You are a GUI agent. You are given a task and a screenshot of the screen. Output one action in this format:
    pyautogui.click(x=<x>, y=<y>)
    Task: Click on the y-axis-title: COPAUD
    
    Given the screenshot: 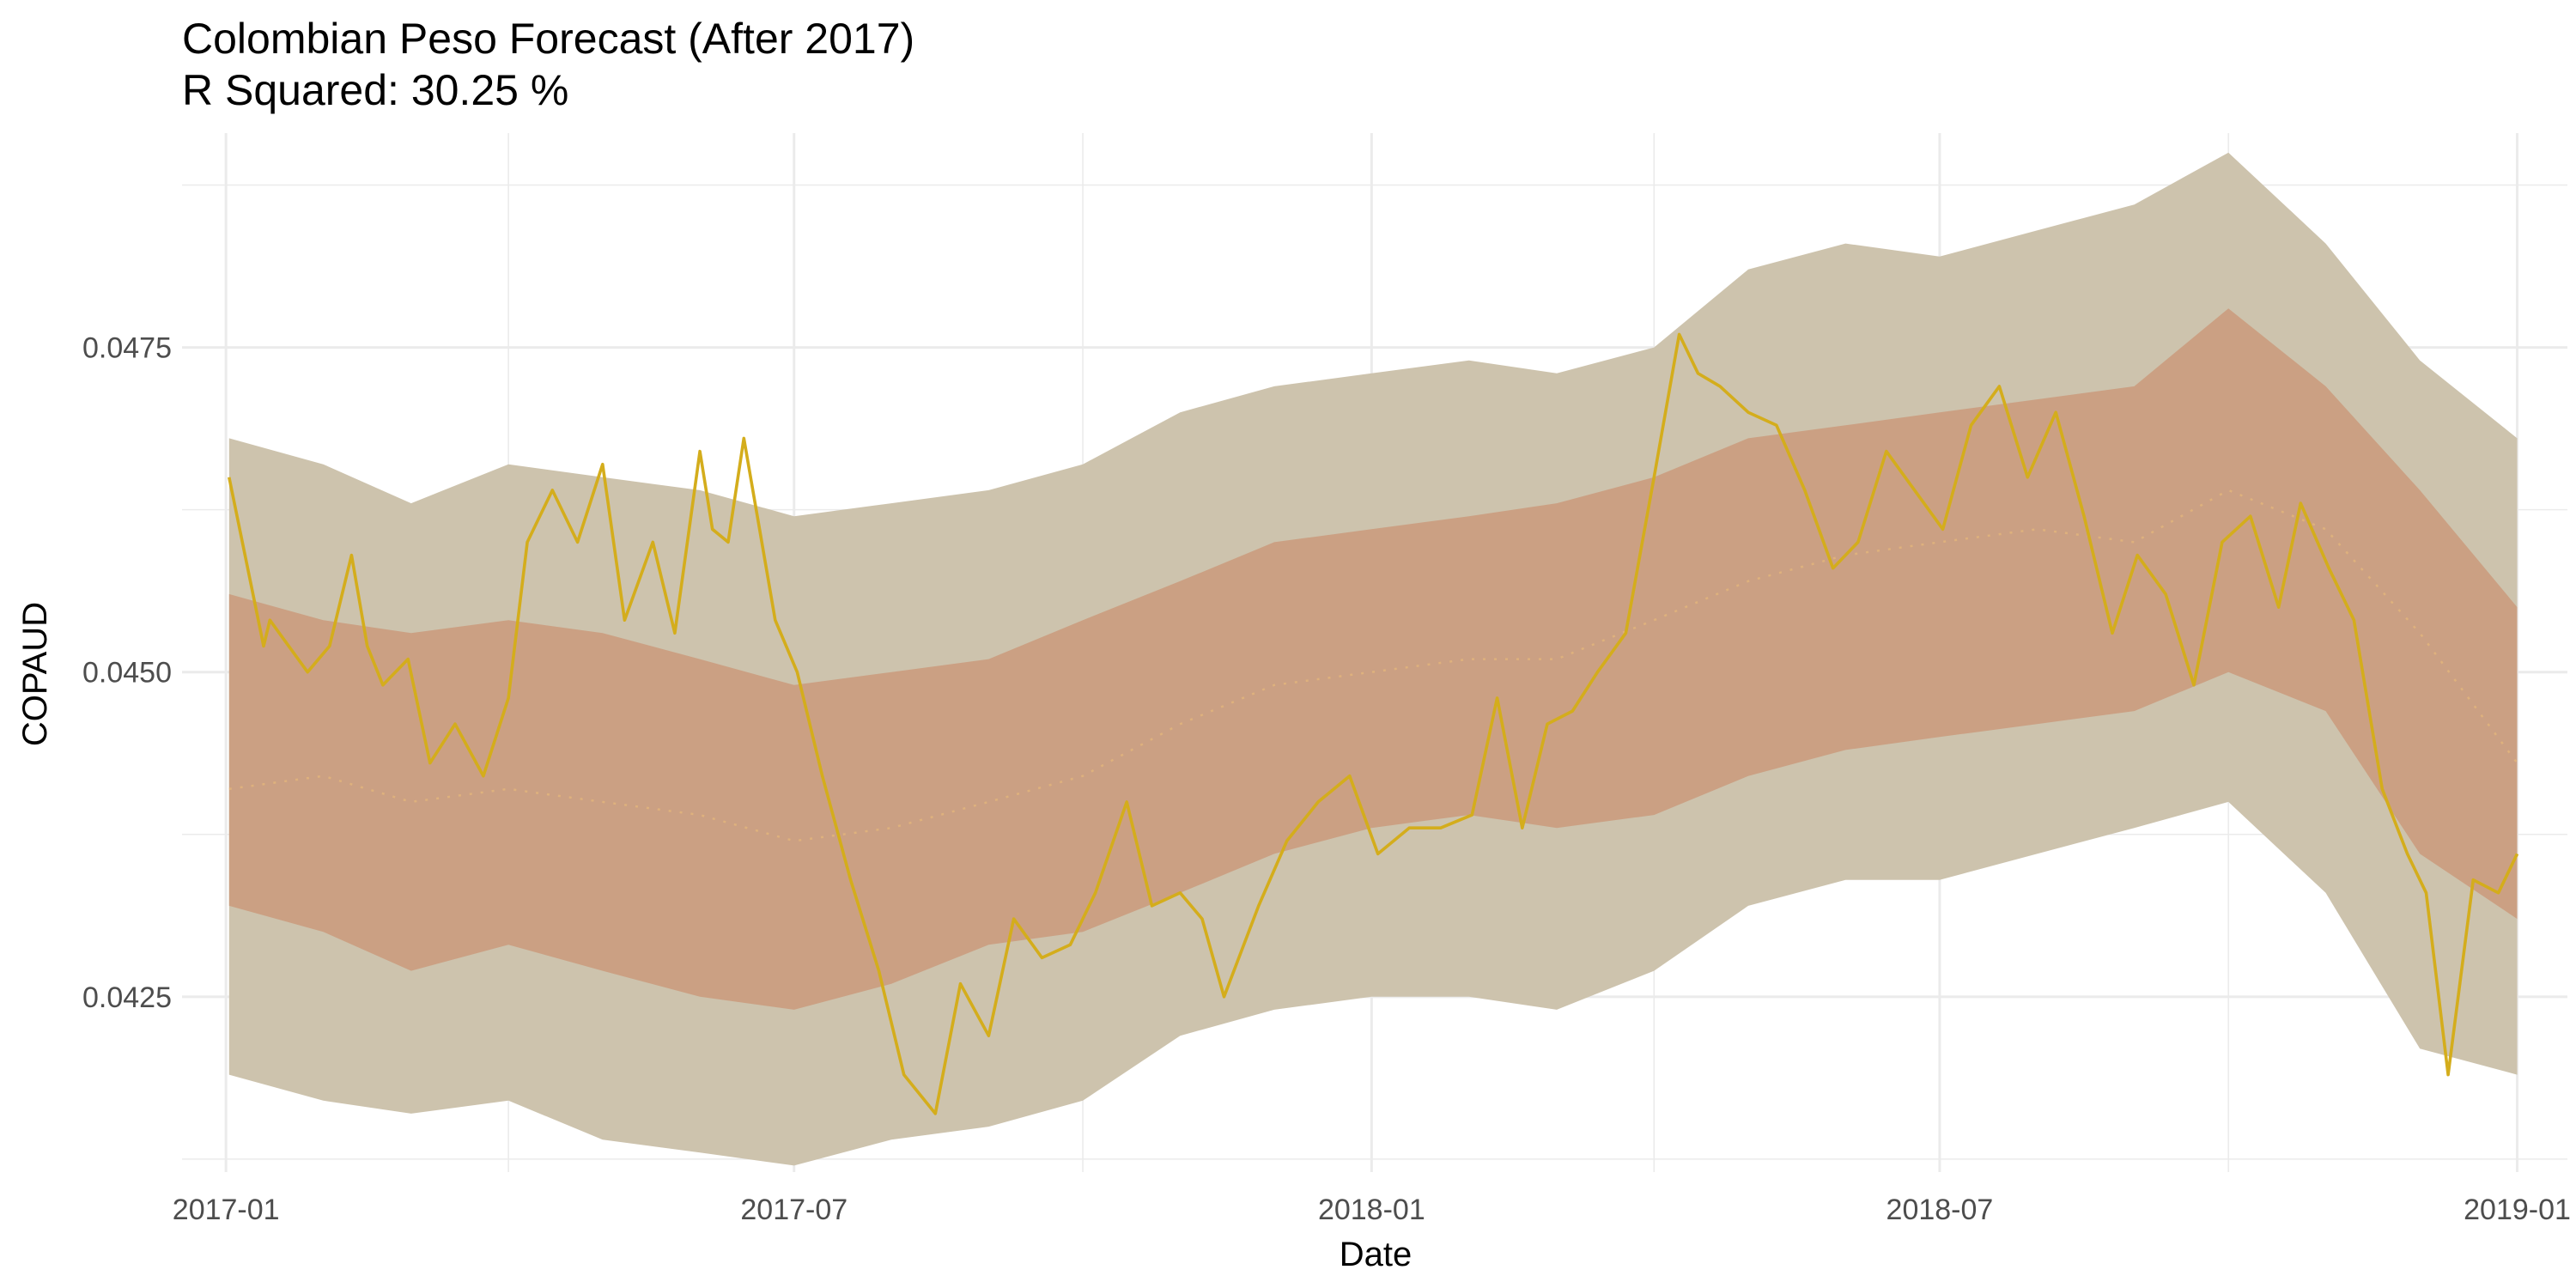 What is the action you would take?
    pyautogui.click(x=35, y=674)
    